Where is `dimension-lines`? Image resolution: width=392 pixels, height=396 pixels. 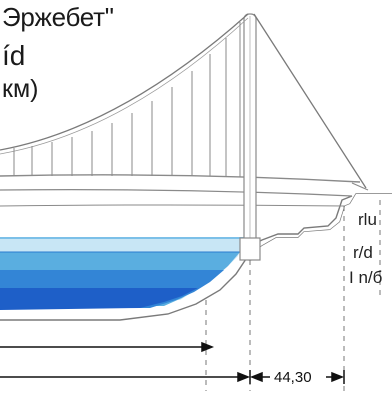
dimension-lines is located at coordinates (172, 362).